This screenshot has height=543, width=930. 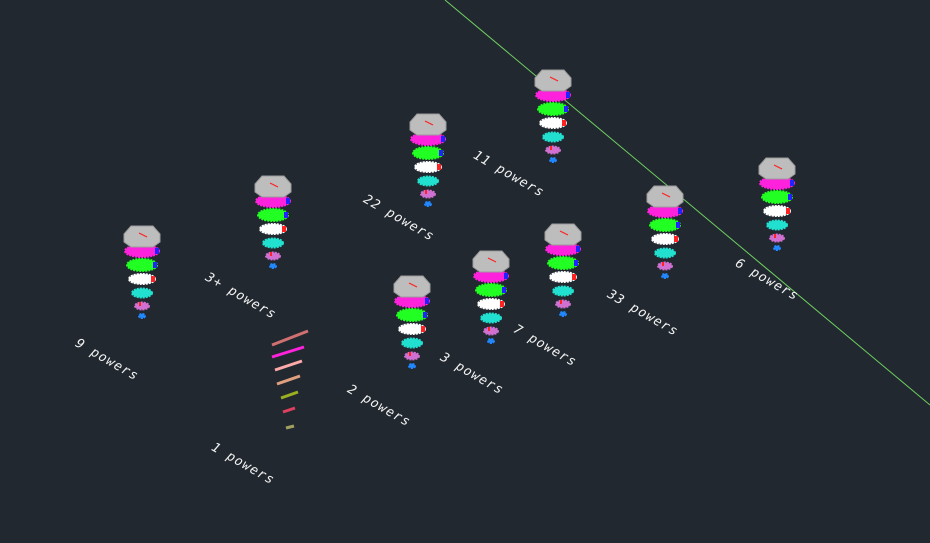 I want to click on stack-6-powers, so click(x=777, y=204).